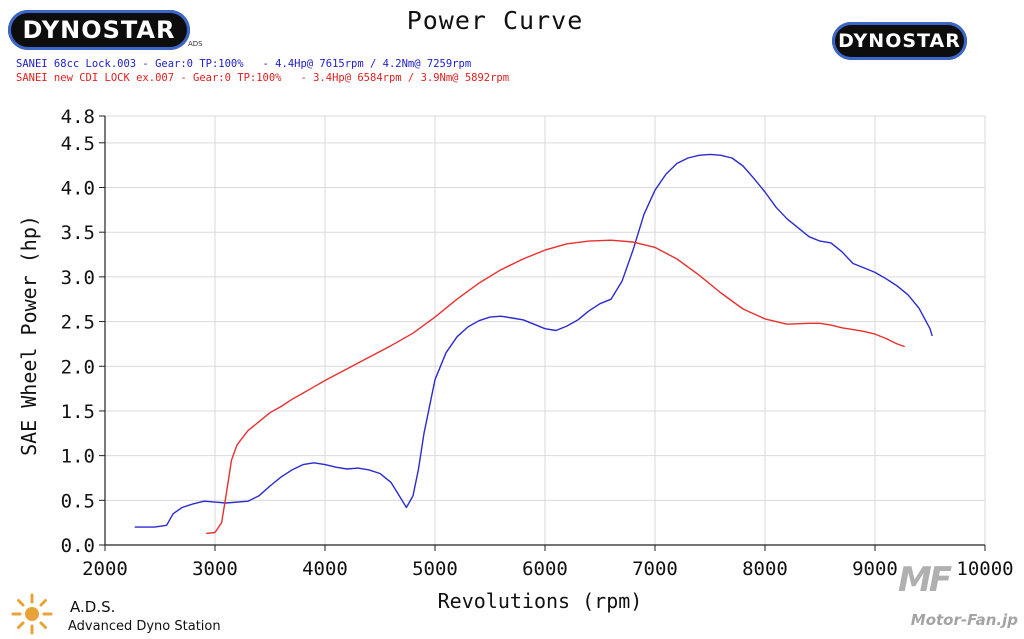 The image size is (1024, 639). Describe the element at coordinates (540, 601) in the screenshot. I see `x-axis-label: Revolutions (rpm)` at that location.